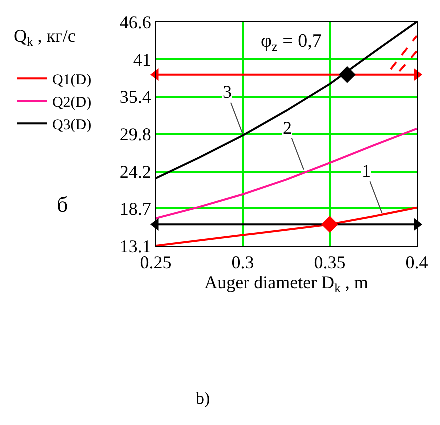  Describe the element at coordinates (136, 172) in the screenshot. I see `y-tick-label: 24.2` at that location.